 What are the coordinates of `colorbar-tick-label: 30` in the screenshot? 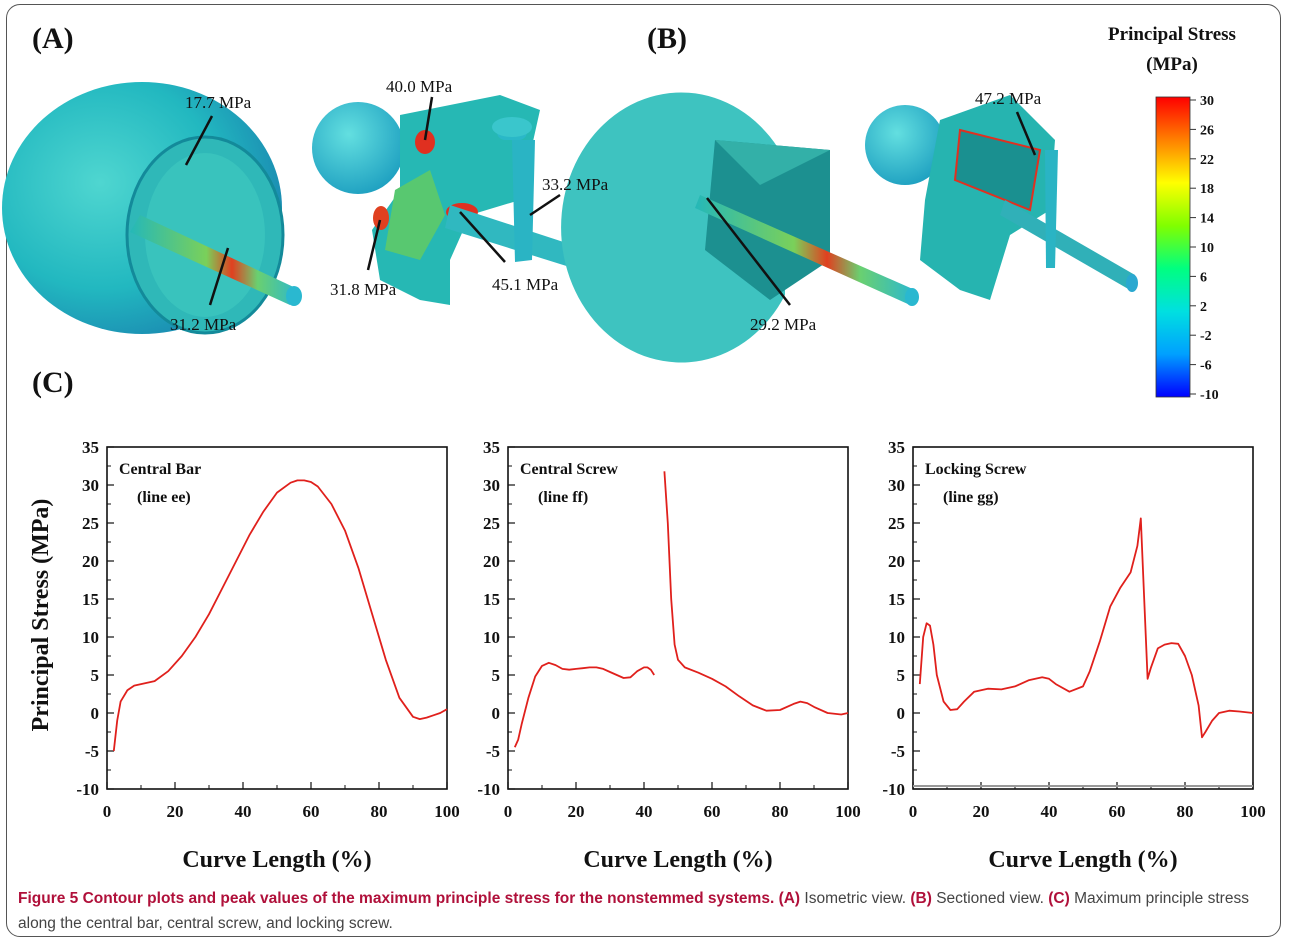 It's located at (1207, 101).